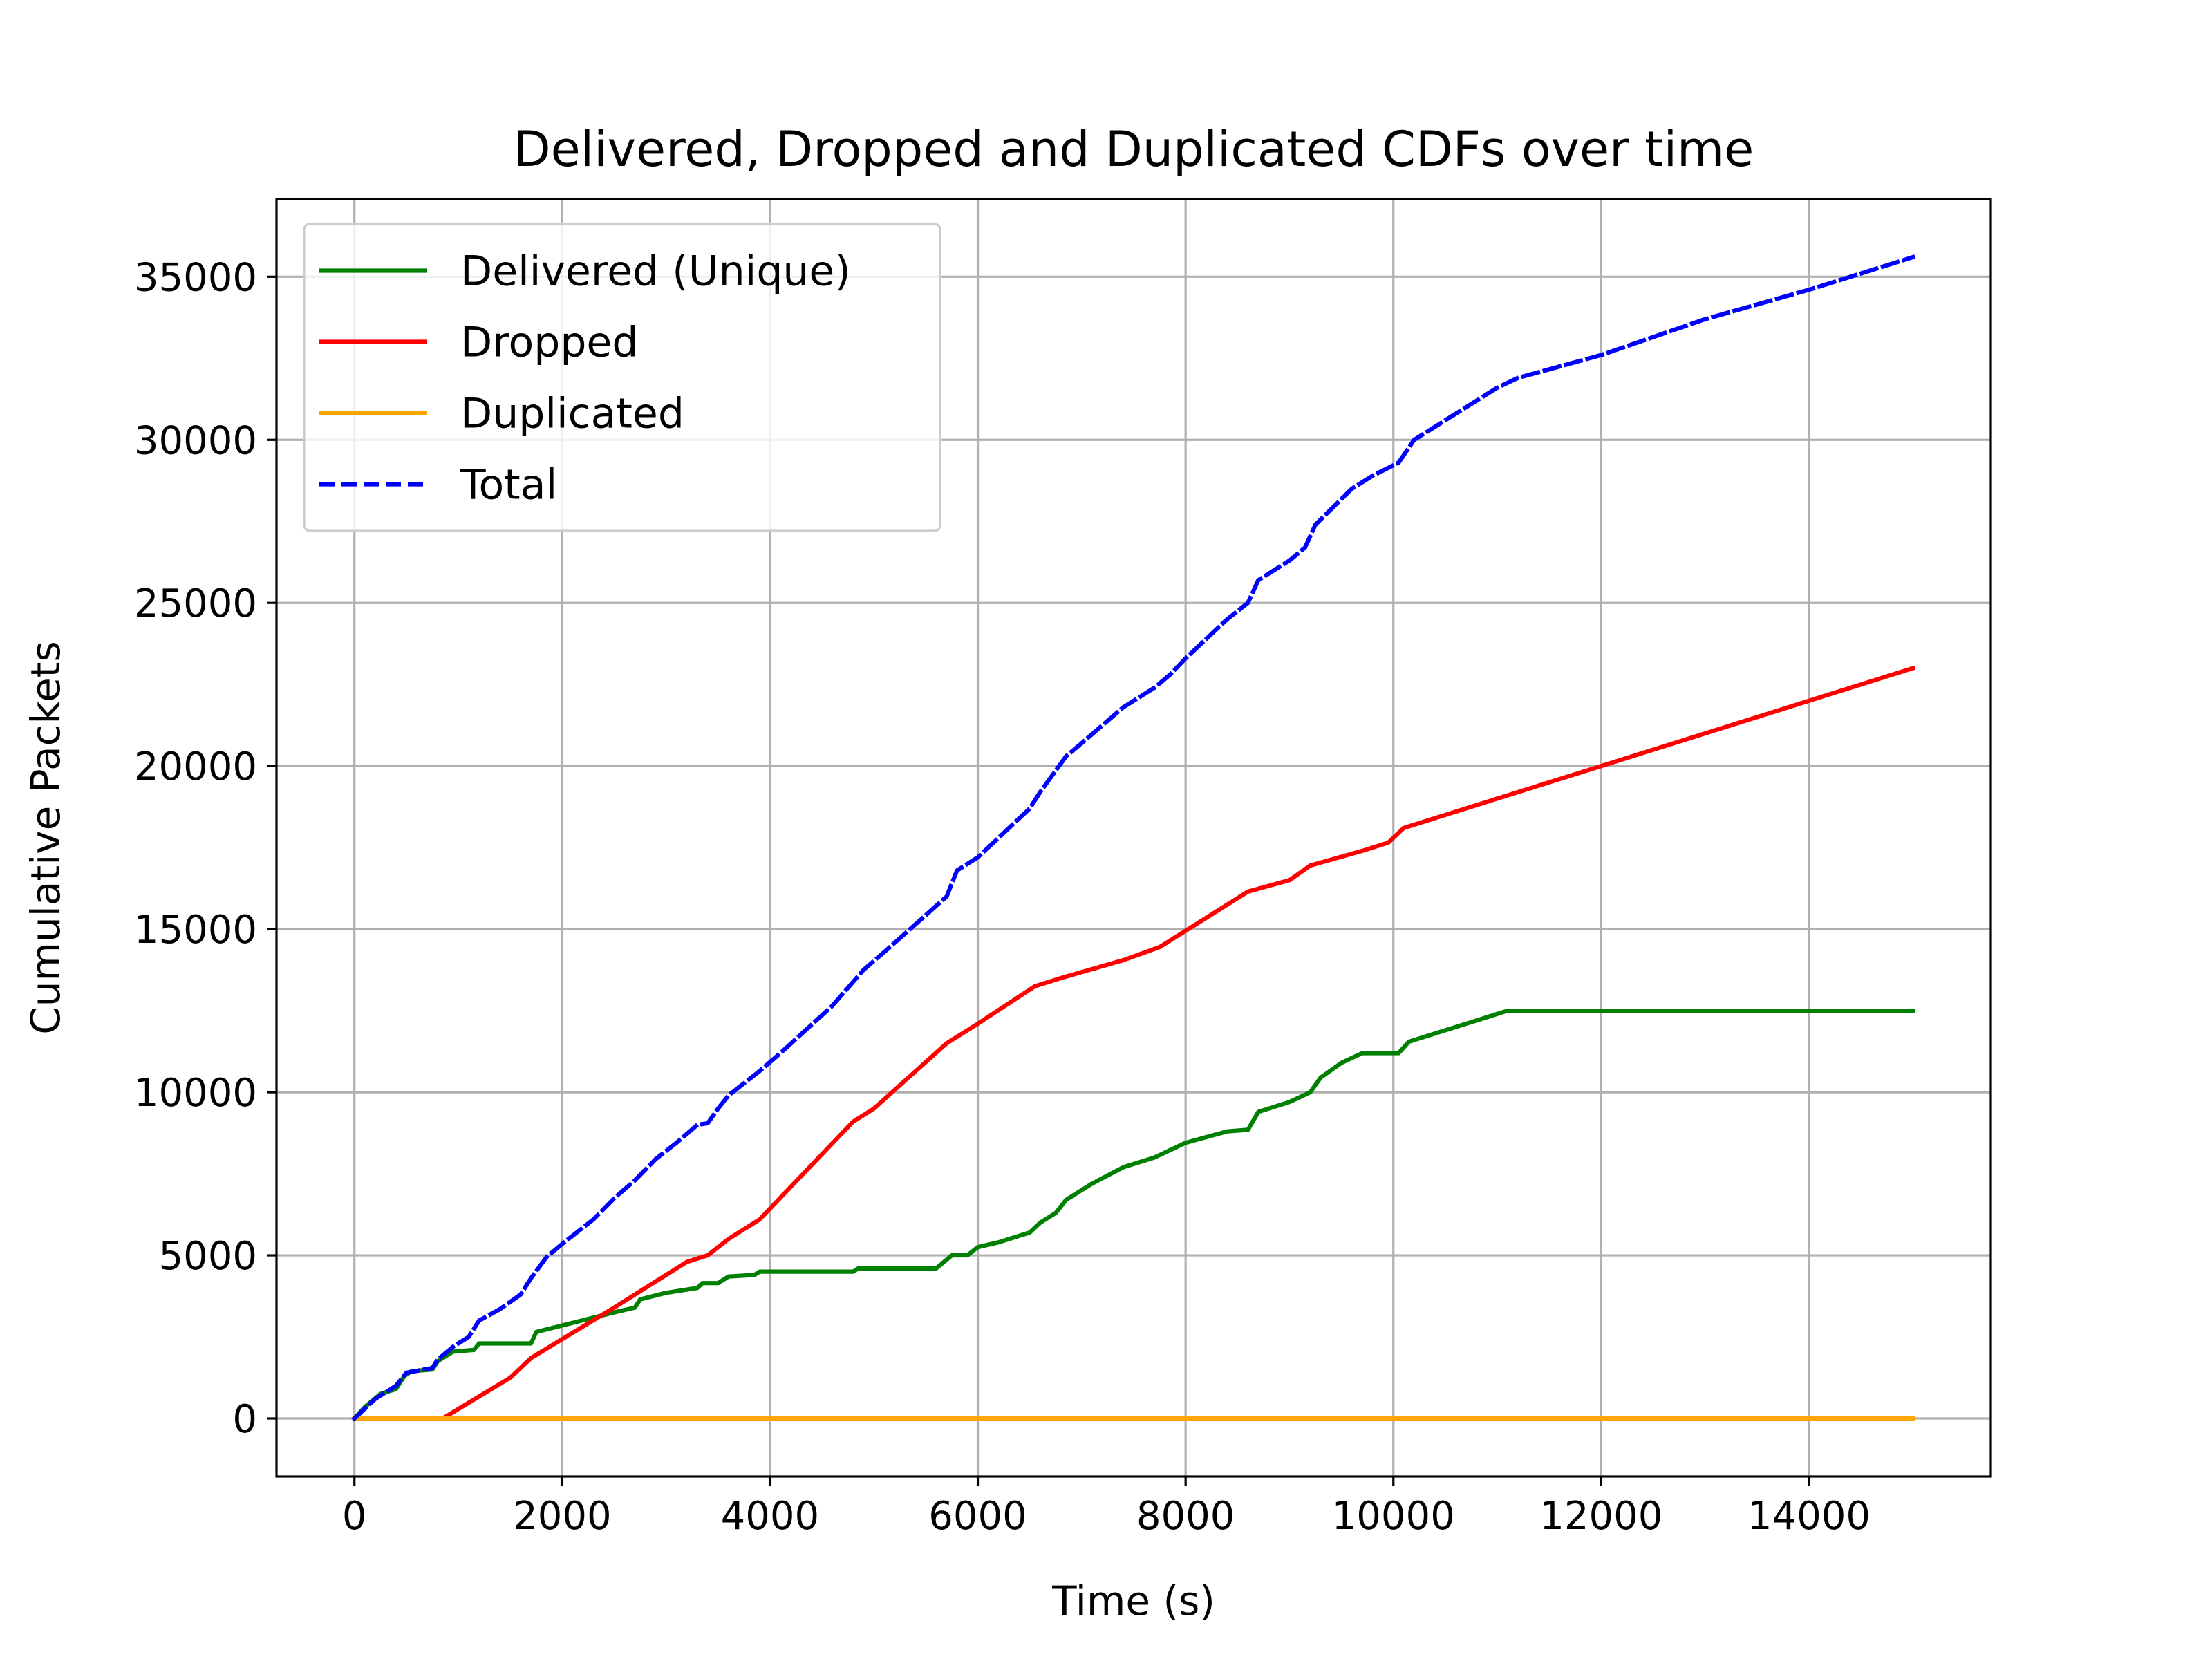 The width and height of the screenshot is (2212, 1659). What do you see at coordinates (978, 1516) in the screenshot?
I see `x-tick-label: 6000` at bounding box center [978, 1516].